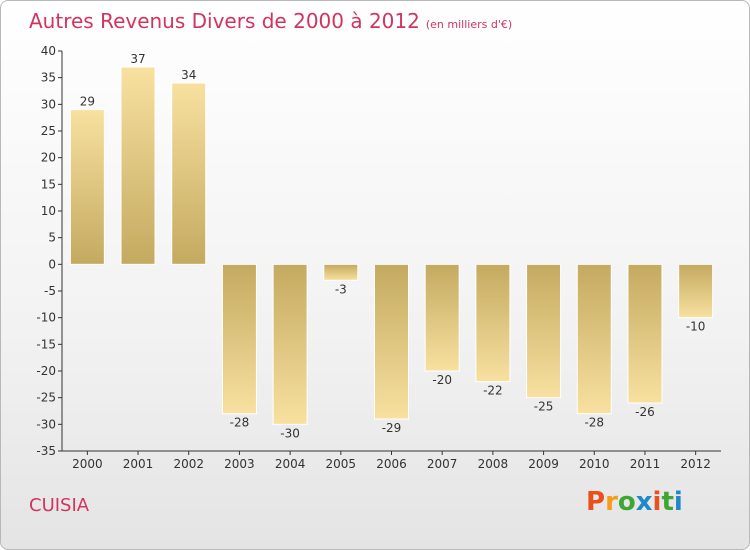 The height and width of the screenshot is (550, 750). I want to click on y-tick-label: 5, so click(52, 238).